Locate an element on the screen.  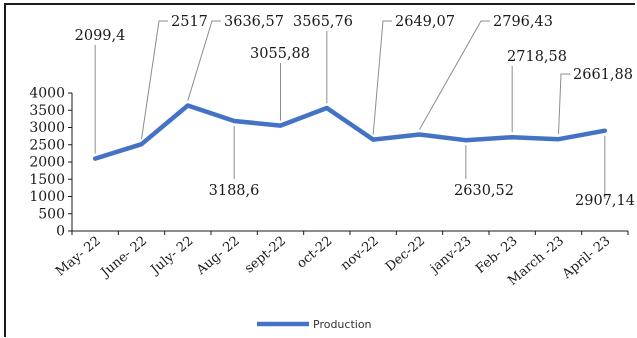
y-tick-label: 1500 is located at coordinates (47, 180).